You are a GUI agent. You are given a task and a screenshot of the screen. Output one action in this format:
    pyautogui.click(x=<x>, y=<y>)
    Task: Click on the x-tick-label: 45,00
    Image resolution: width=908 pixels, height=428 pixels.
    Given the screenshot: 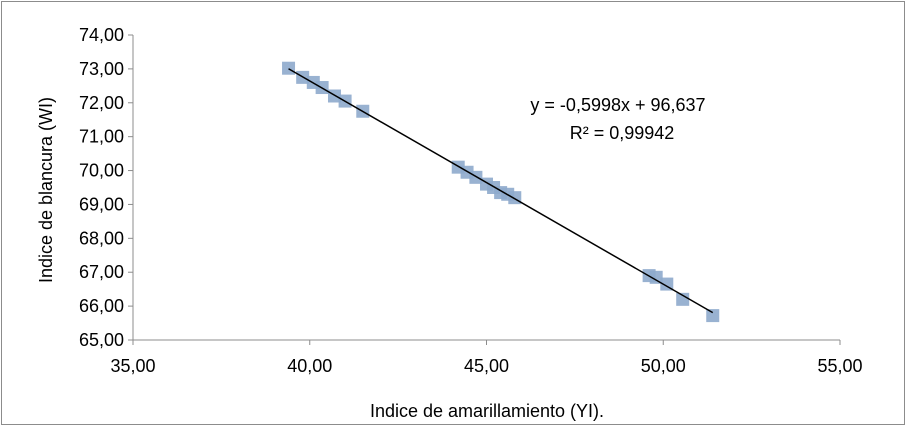 What is the action you would take?
    pyautogui.click(x=486, y=366)
    